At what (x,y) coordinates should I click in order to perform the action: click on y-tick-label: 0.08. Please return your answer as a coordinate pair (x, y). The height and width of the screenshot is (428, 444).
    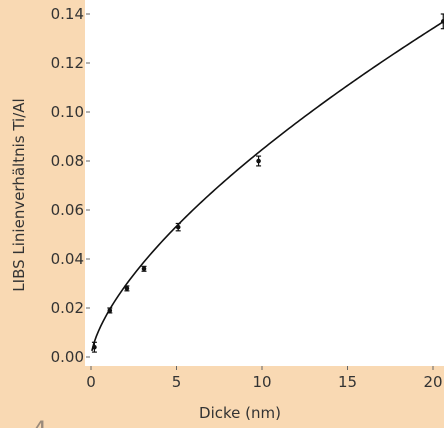
    Looking at the image, I should click on (67, 161).